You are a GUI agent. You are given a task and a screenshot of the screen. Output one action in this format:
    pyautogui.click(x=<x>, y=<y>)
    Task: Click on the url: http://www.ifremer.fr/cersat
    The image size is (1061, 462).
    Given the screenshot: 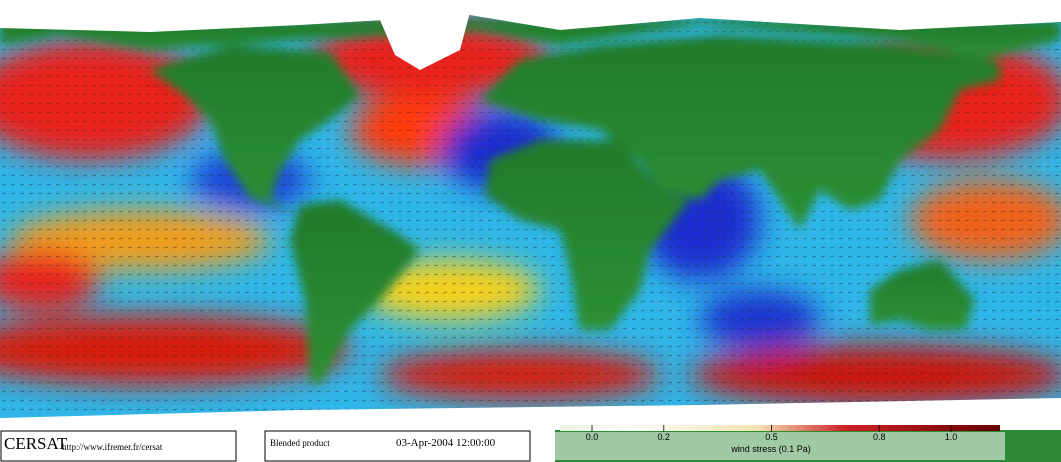 What is the action you would take?
    pyautogui.click(x=112, y=447)
    